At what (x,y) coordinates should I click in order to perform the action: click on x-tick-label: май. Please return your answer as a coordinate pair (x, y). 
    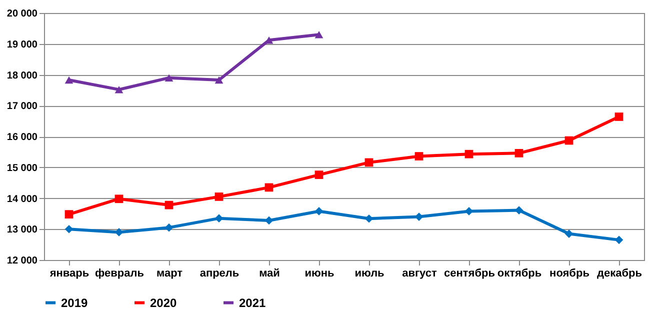
    Looking at the image, I should click on (269, 274).